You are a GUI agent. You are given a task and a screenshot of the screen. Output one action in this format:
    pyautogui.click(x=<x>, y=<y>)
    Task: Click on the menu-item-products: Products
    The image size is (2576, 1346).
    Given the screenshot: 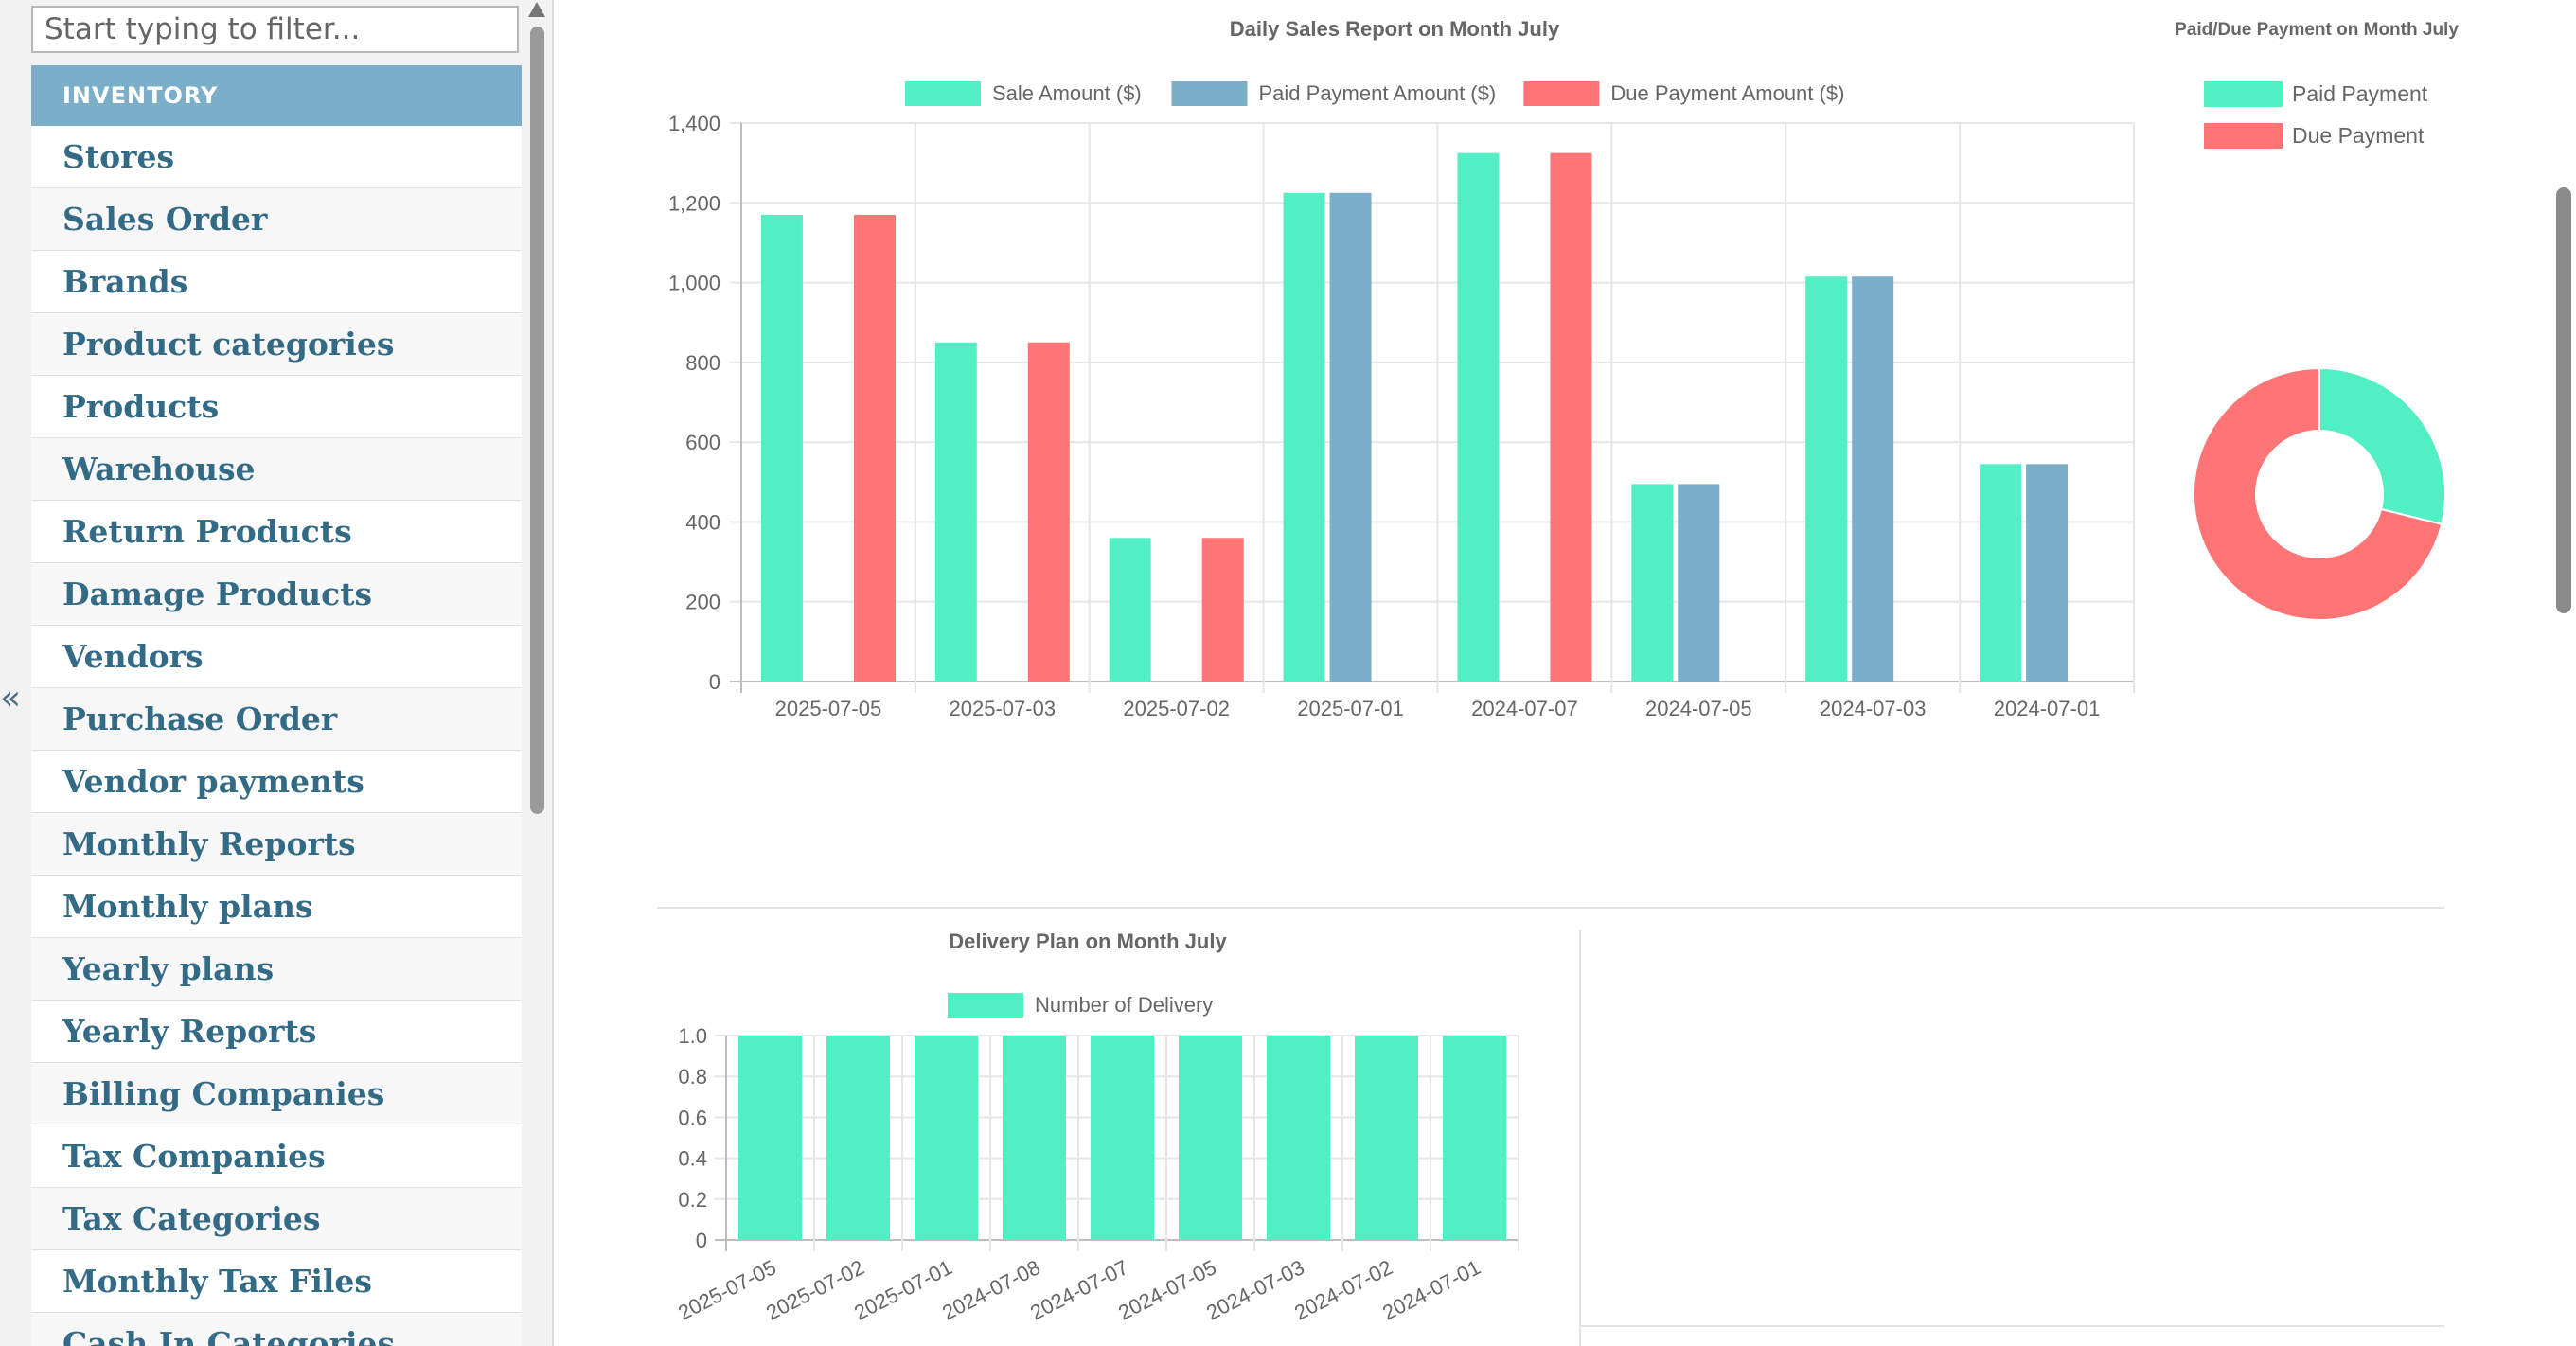 What is the action you would take?
    pyautogui.click(x=276, y=407)
    